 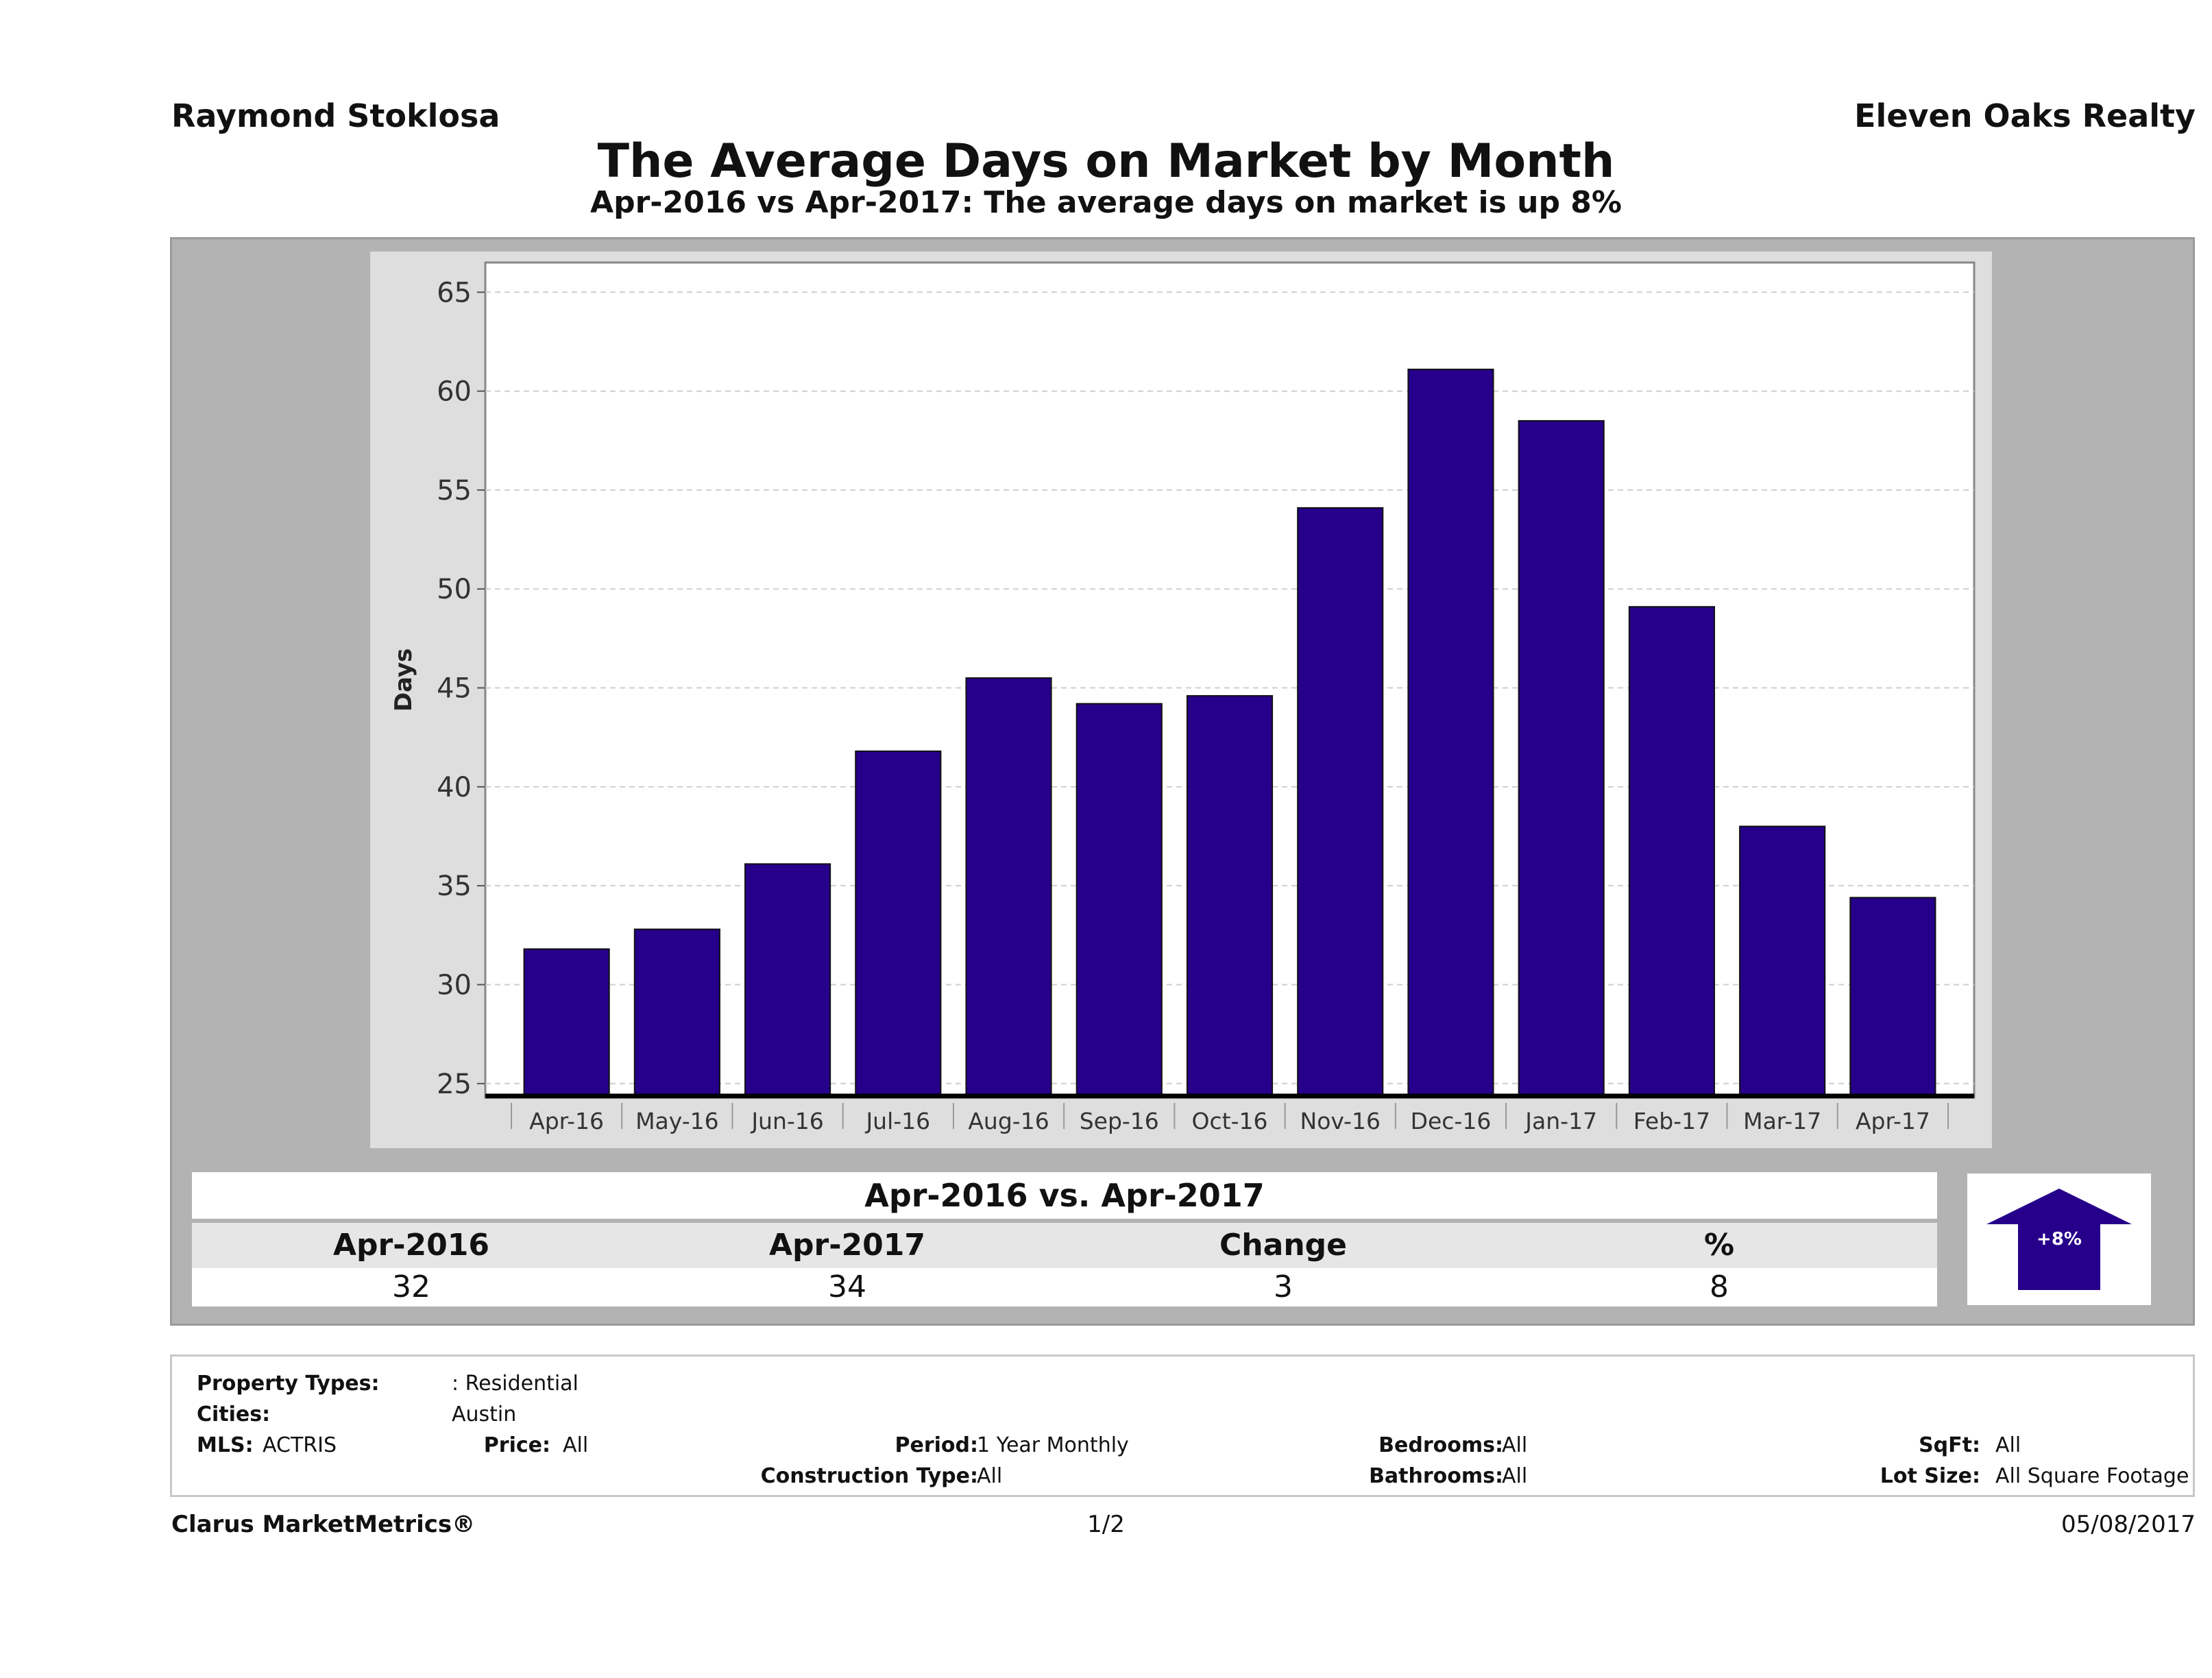 What do you see at coordinates (455, 985) in the screenshot?
I see `y-tick-label: 30` at bounding box center [455, 985].